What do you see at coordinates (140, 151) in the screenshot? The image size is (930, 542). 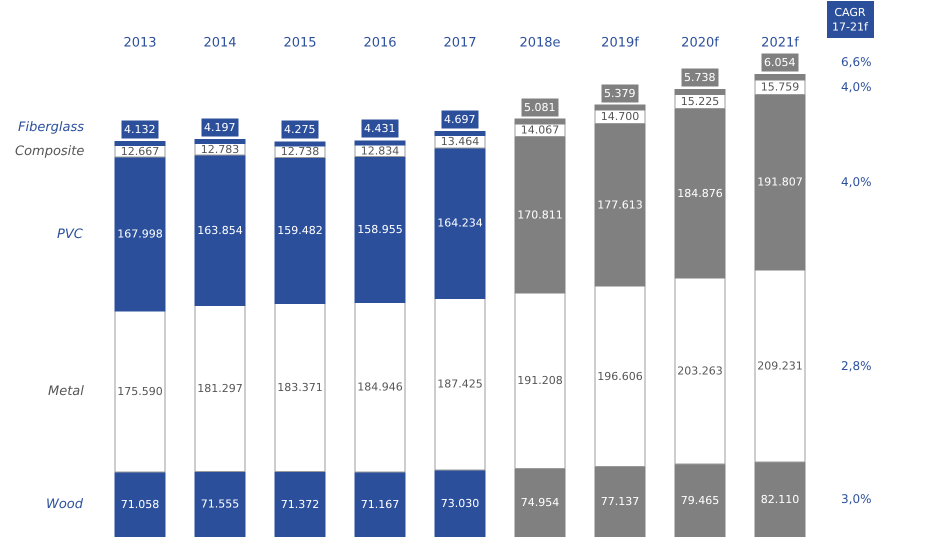 I see `data-label: 12.667` at bounding box center [140, 151].